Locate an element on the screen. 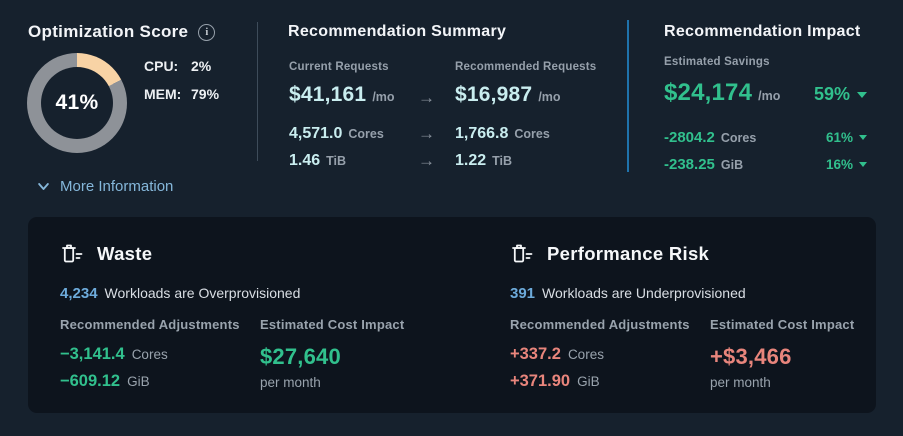 This screenshot has width=903, height=436. risk-impact-period: per month is located at coordinates (740, 382).